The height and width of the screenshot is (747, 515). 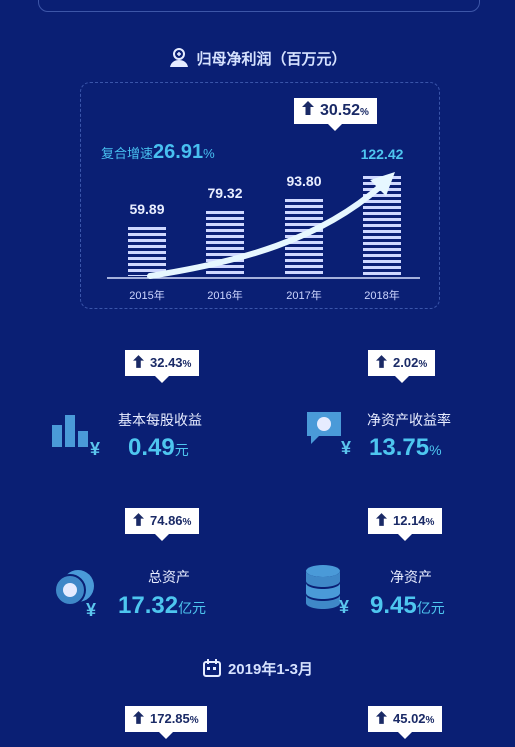 I want to click on eps-bar-icon: ¥, so click(x=77, y=437).